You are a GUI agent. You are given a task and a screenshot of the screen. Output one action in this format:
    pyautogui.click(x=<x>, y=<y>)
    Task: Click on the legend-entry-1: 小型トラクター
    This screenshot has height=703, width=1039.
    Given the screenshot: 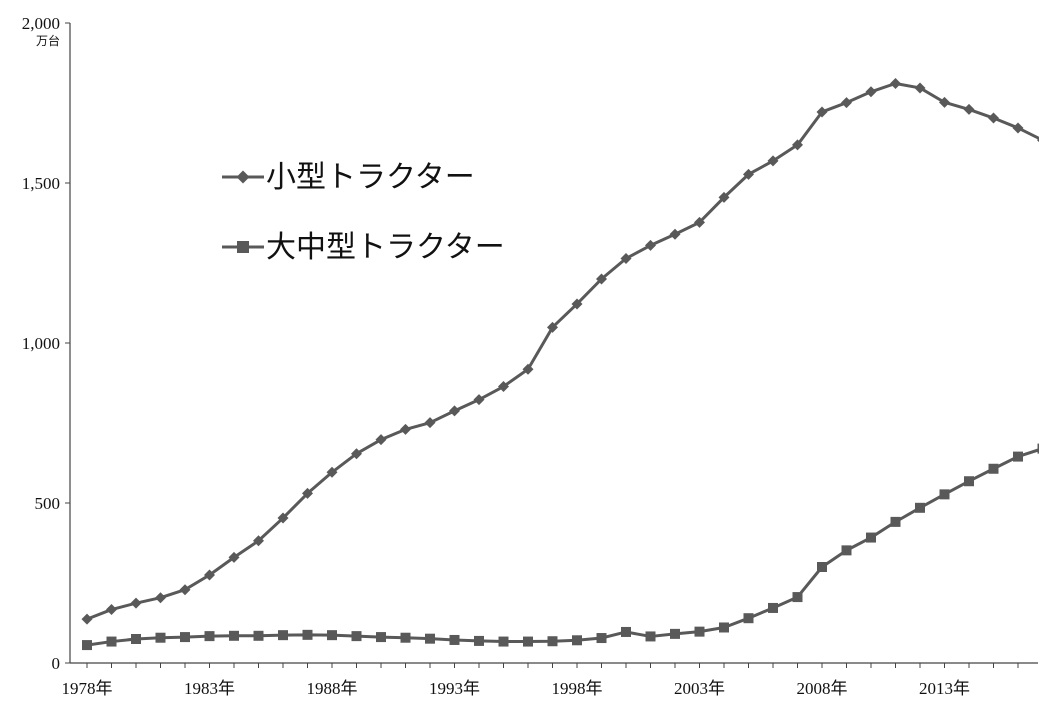 What is the action you would take?
    pyautogui.click(x=348, y=177)
    